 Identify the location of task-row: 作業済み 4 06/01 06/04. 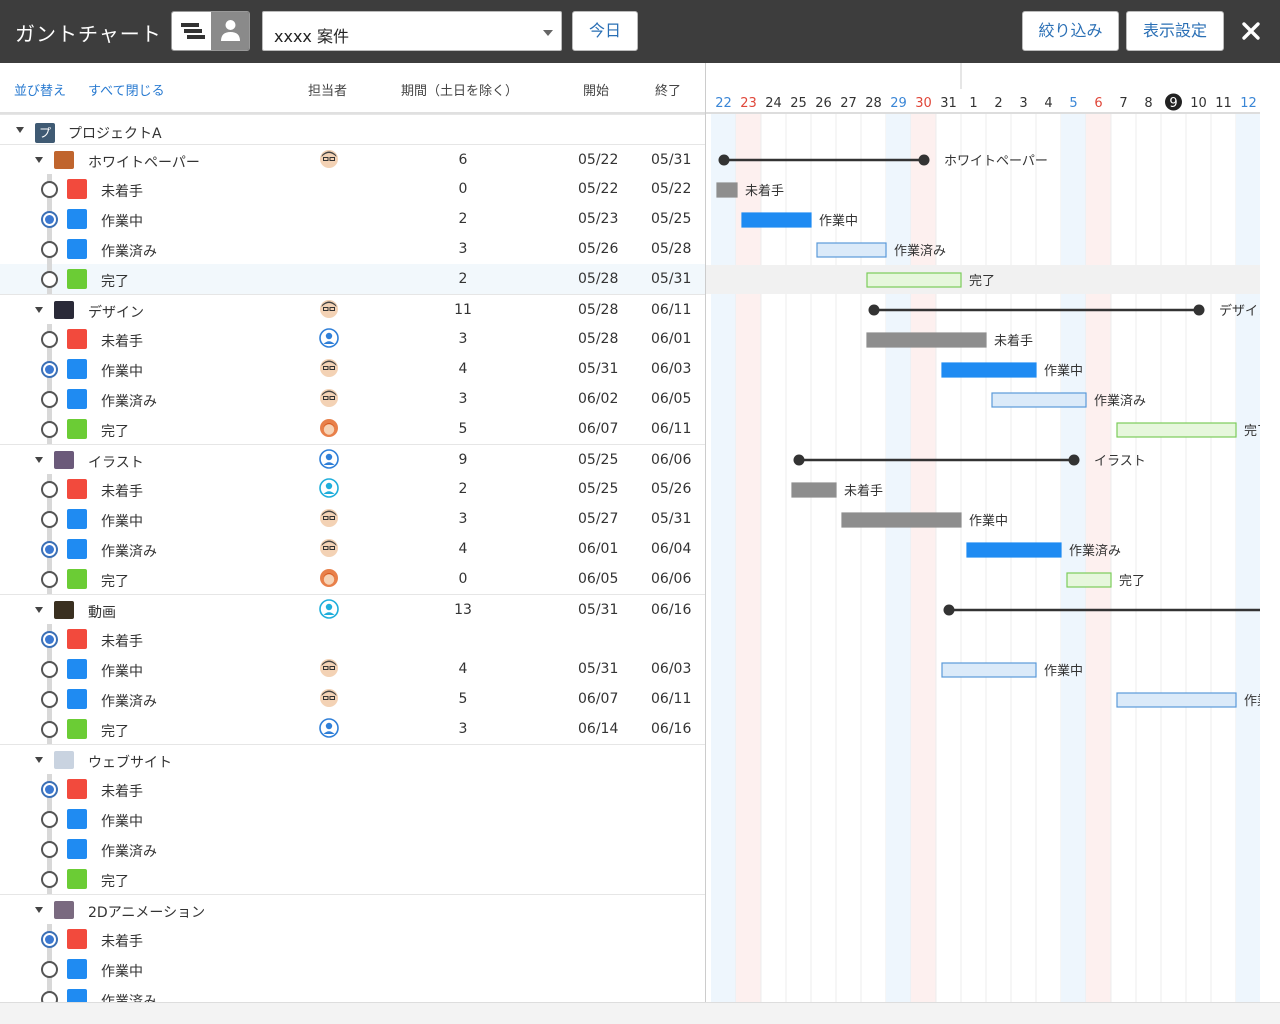
(352, 549).